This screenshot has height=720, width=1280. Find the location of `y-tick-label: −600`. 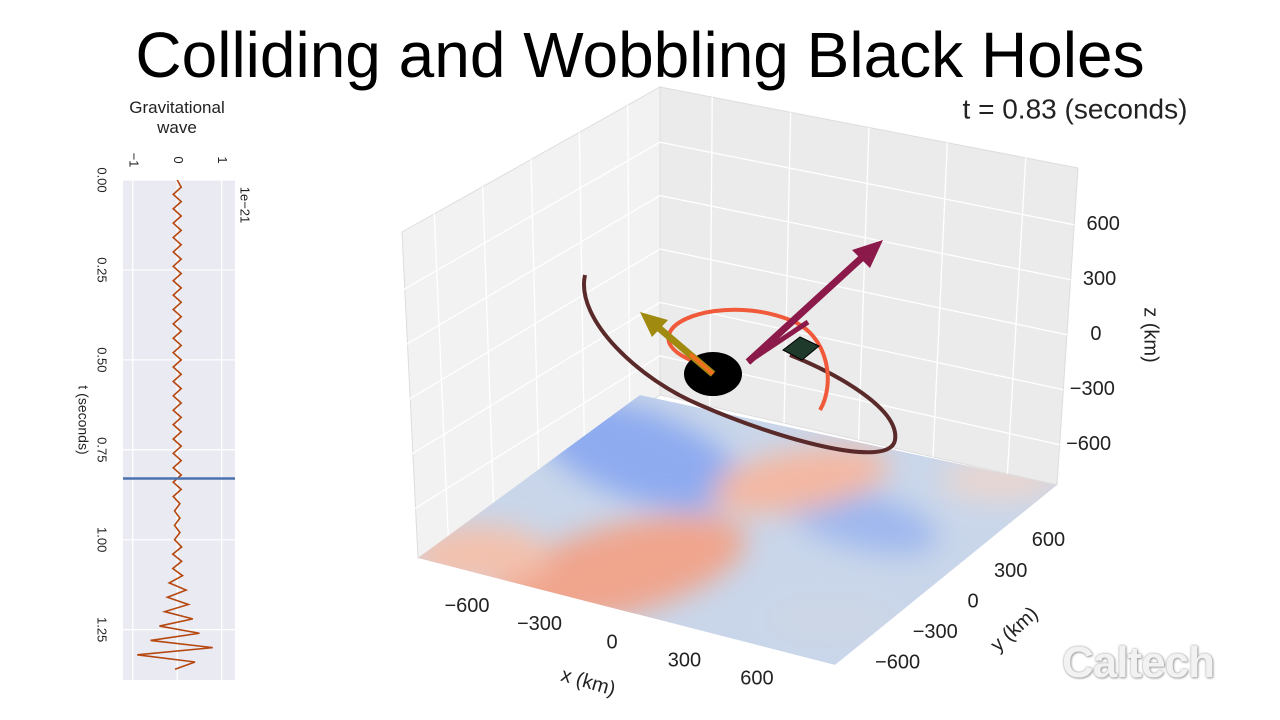

y-tick-label: −600 is located at coordinates (897, 662).